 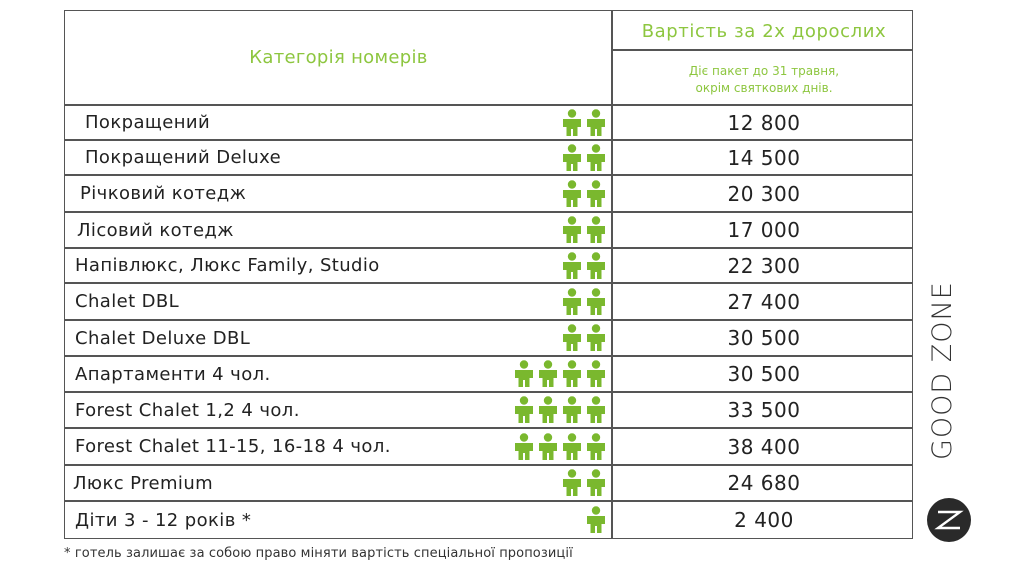 I want to click on room-price: 12 800, so click(x=764, y=122).